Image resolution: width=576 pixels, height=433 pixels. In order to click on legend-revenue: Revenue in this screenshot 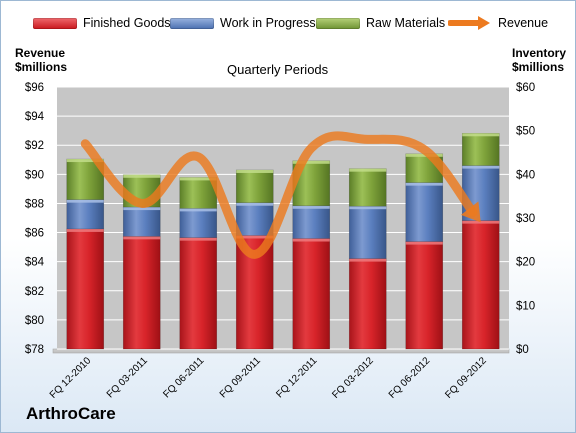, I will do `click(498, 23)`.